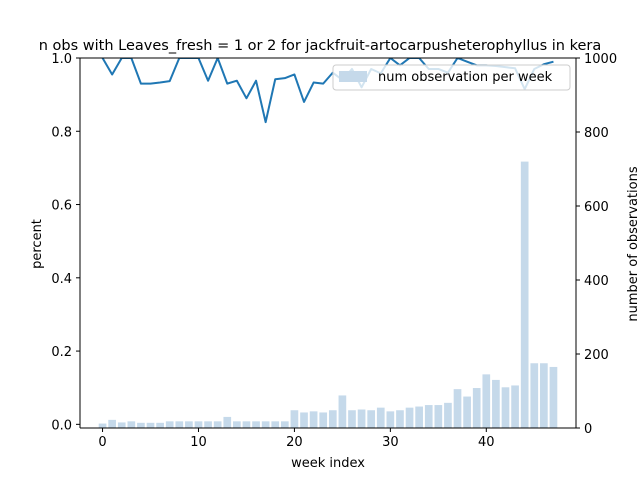 Image resolution: width=640 pixels, height=480 pixels. Describe the element at coordinates (353, 76) in the screenshot. I see `legend-bar-swatch` at that location.